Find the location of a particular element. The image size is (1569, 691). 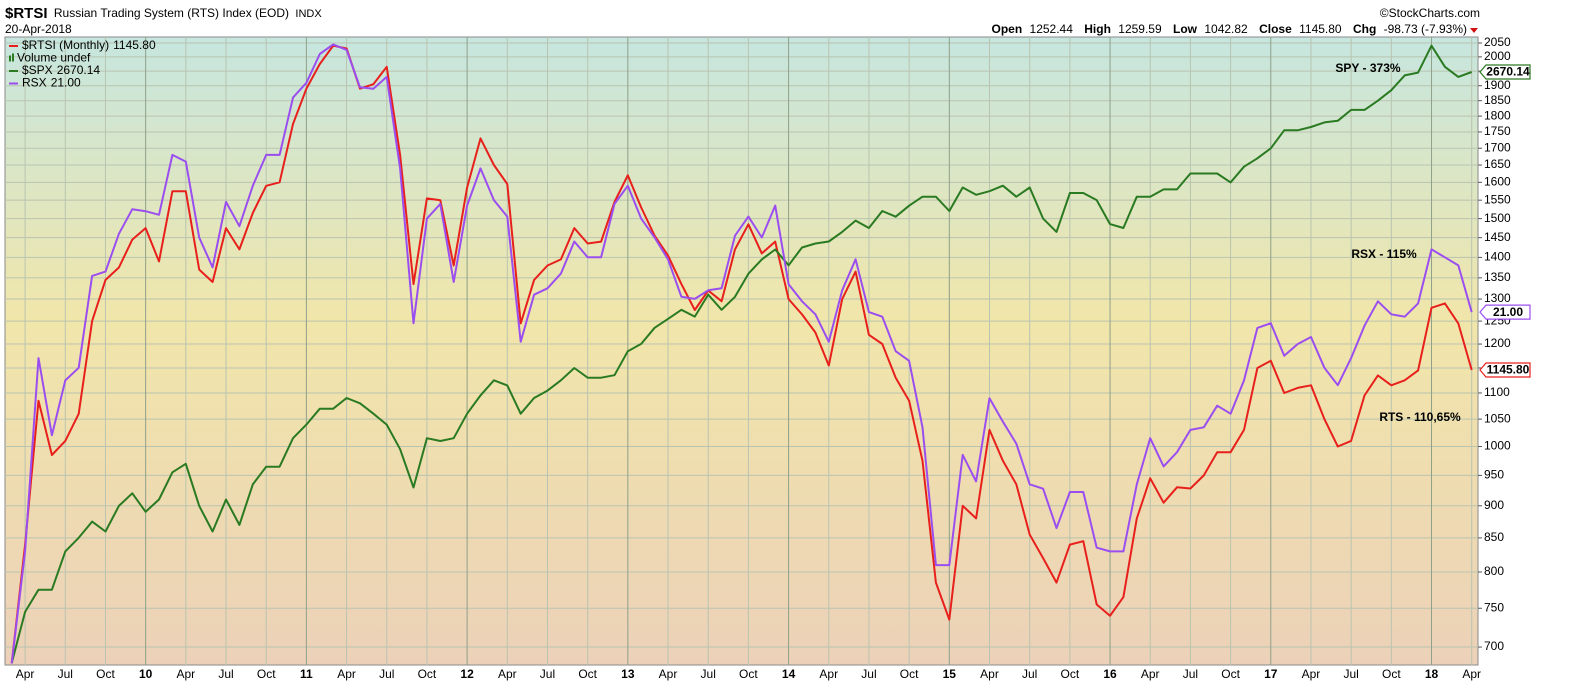

y-tick-label: 950 is located at coordinates (1494, 475).